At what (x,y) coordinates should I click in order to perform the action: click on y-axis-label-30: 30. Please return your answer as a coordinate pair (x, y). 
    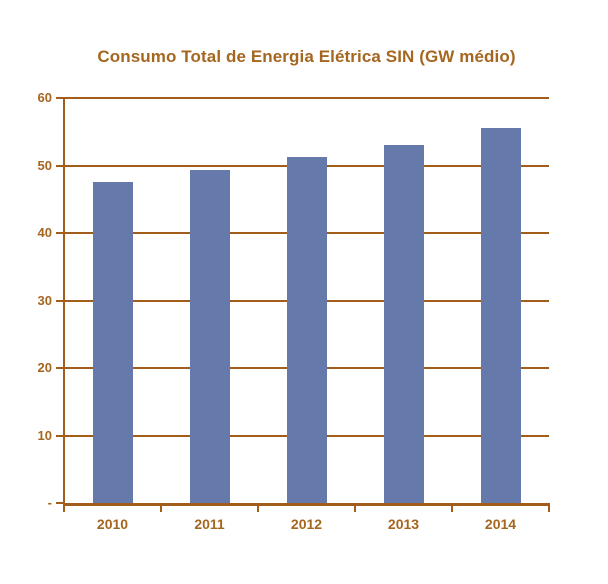
    Looking at the image, I should click on (44, 300).